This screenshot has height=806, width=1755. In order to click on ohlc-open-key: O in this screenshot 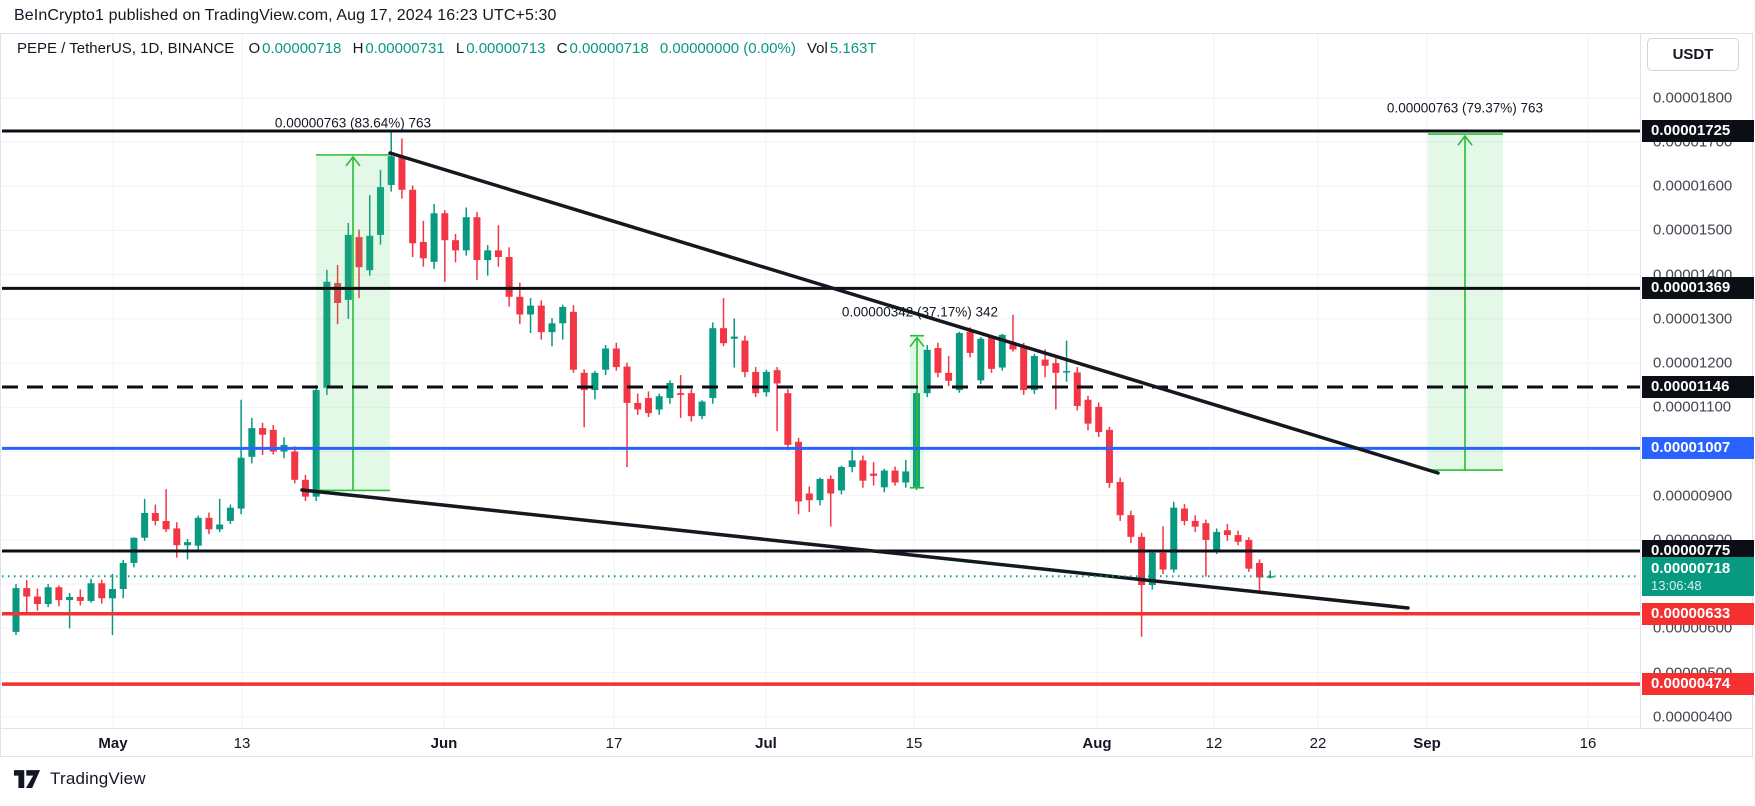, I will do `click(254, 48)`.